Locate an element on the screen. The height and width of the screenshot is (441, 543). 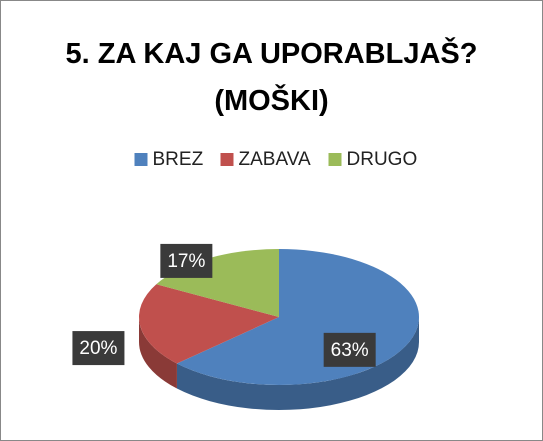
data-label: 17% is located at coordinates (186, 261).